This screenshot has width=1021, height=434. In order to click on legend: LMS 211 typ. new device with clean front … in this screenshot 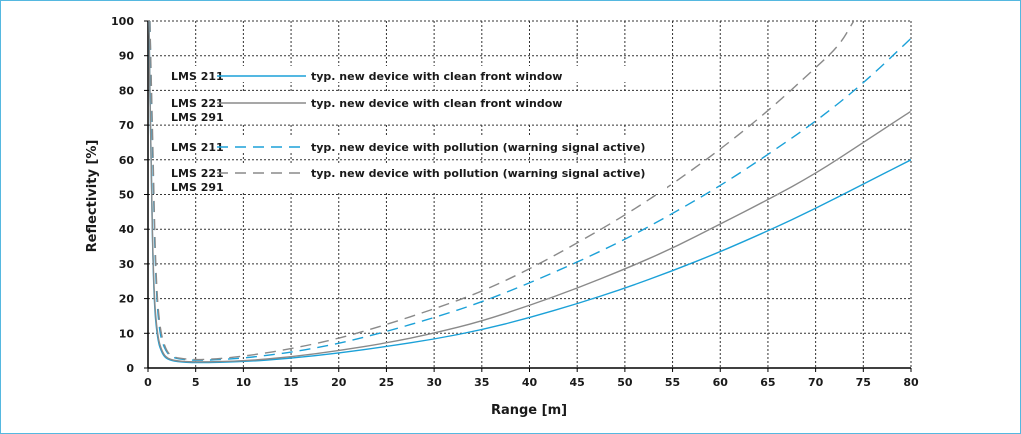, I will do `click(417, 130)`.